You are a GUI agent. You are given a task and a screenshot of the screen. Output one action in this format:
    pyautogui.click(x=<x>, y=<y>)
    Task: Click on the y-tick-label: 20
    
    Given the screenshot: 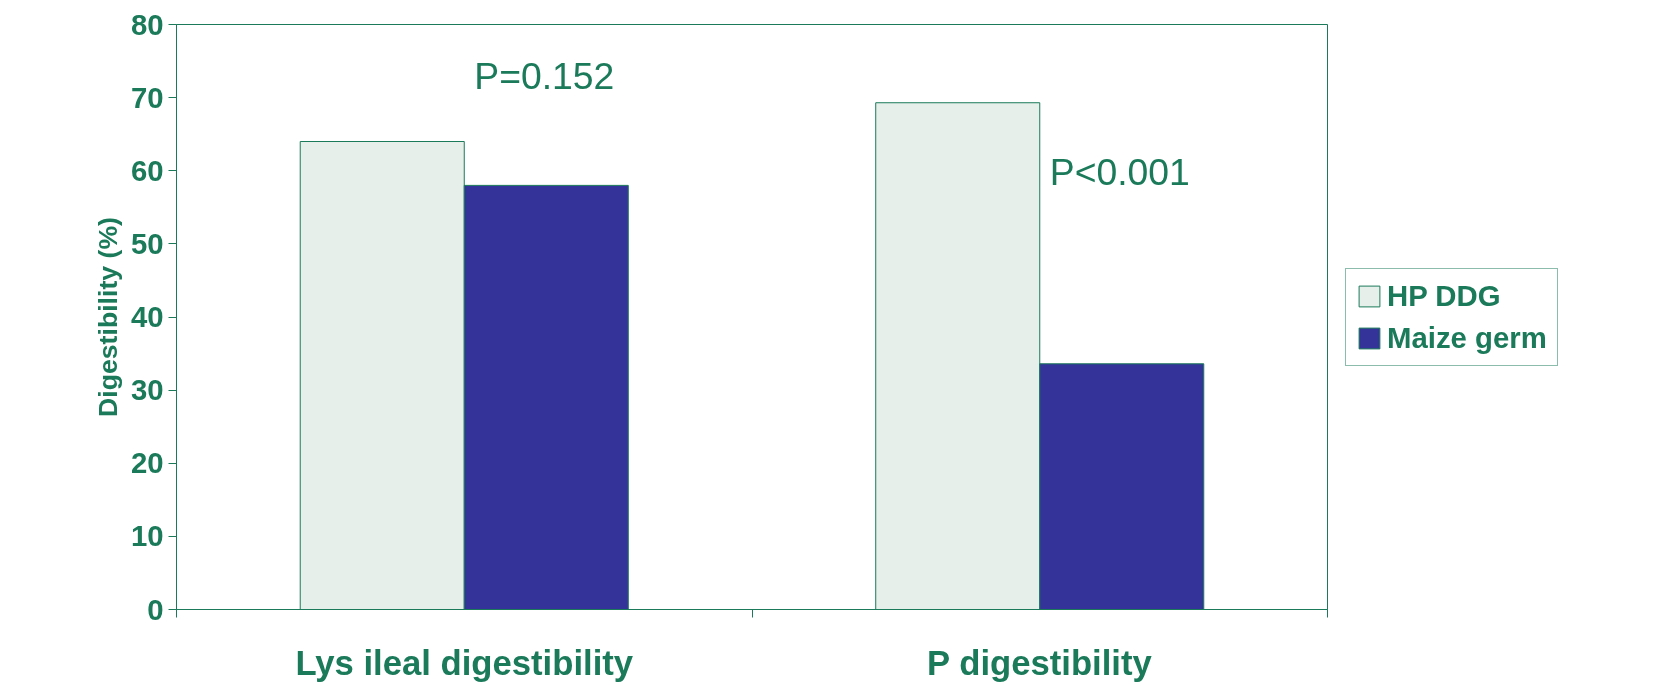 What is the action you would take?
    pyautogui.click(x=147, y=463)
    